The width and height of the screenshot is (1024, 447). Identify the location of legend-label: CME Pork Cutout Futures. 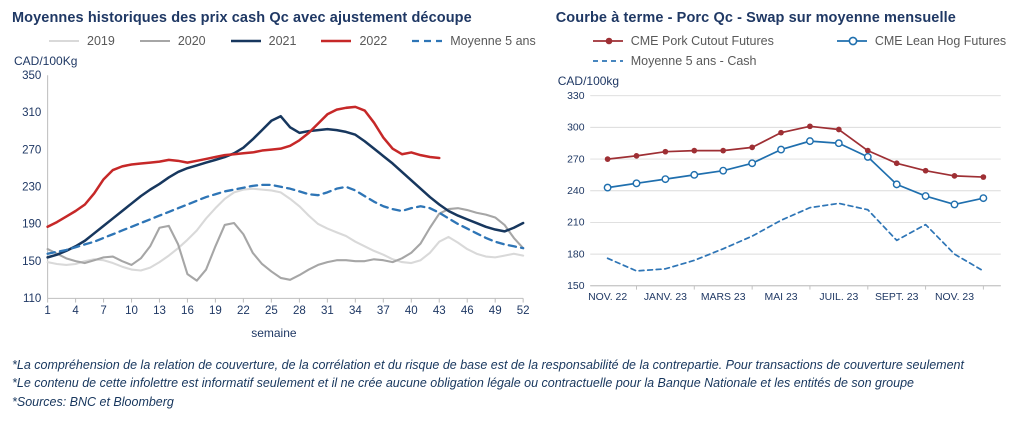
(702, 41).